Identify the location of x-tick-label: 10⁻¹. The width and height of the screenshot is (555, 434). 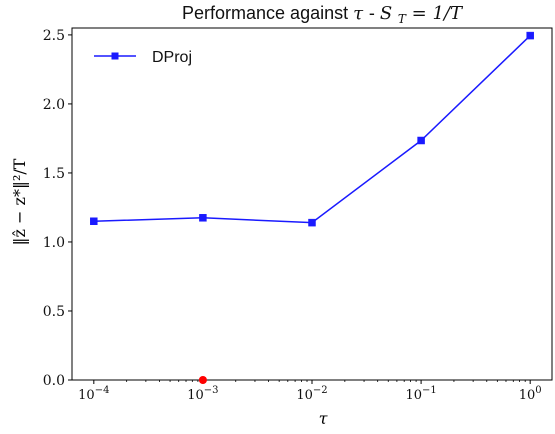
(420, 394).